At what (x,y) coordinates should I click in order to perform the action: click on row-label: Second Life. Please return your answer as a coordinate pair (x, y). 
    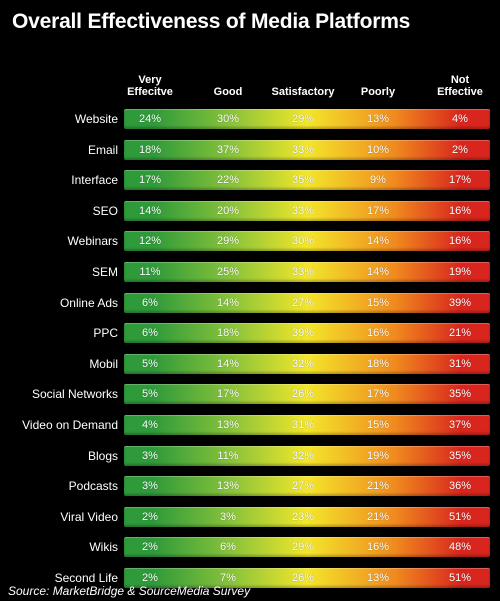
    Looking at the image, I should click on (86, 578).